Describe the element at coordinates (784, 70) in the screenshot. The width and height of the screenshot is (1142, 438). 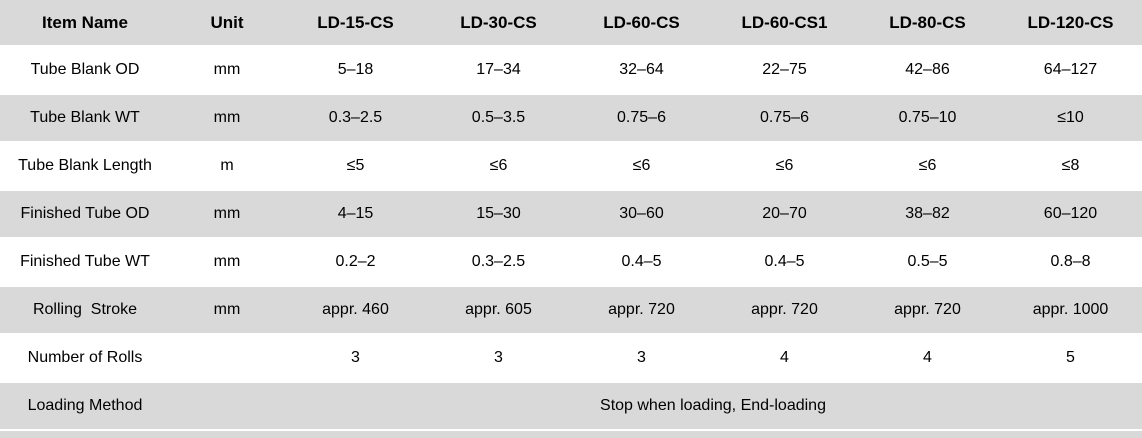
I see `value-cell: 22–75` at that location.